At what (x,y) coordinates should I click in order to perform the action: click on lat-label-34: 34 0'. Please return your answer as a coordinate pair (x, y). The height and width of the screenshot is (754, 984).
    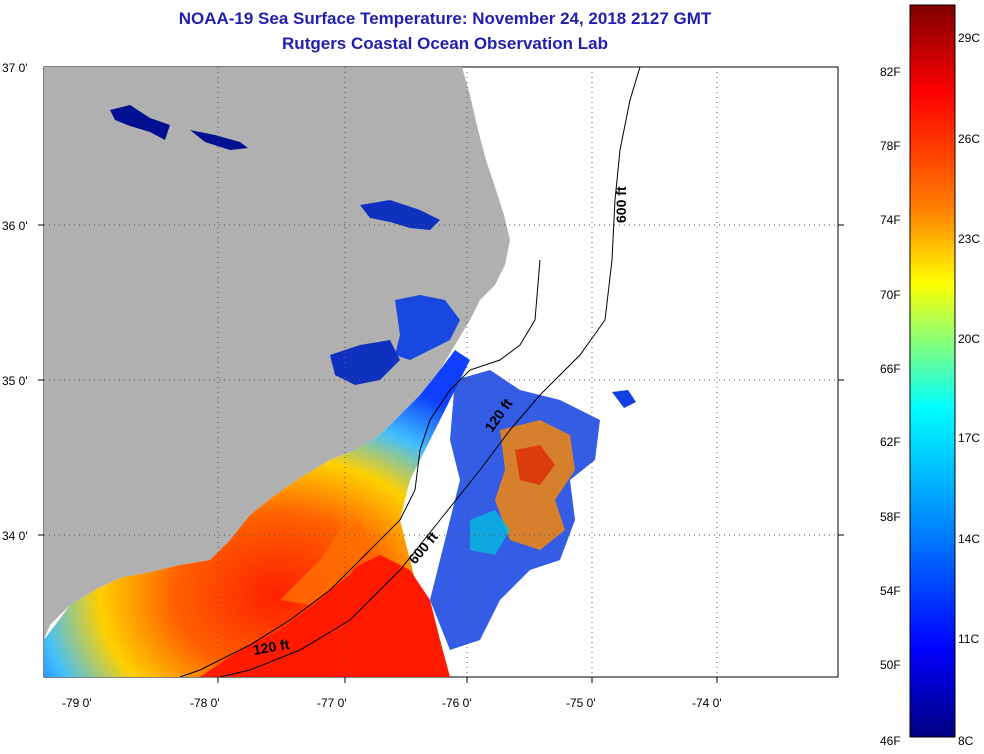
    Looking at the image, I should click on (15, 536).